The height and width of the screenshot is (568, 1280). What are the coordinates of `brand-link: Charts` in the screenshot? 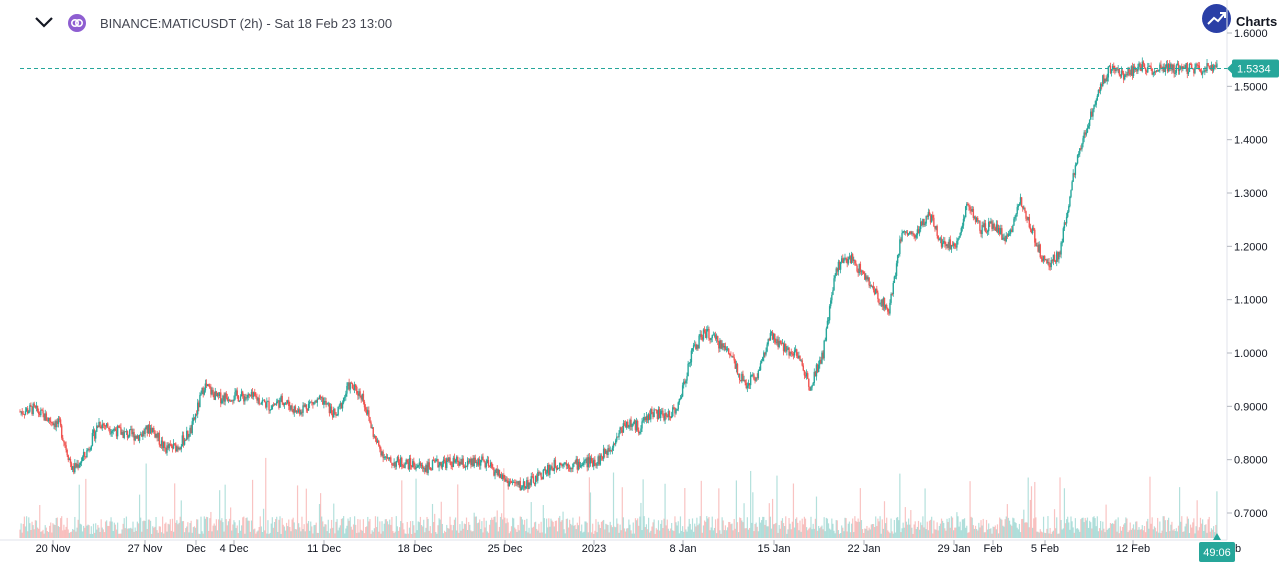 It's located at (1241, 19).